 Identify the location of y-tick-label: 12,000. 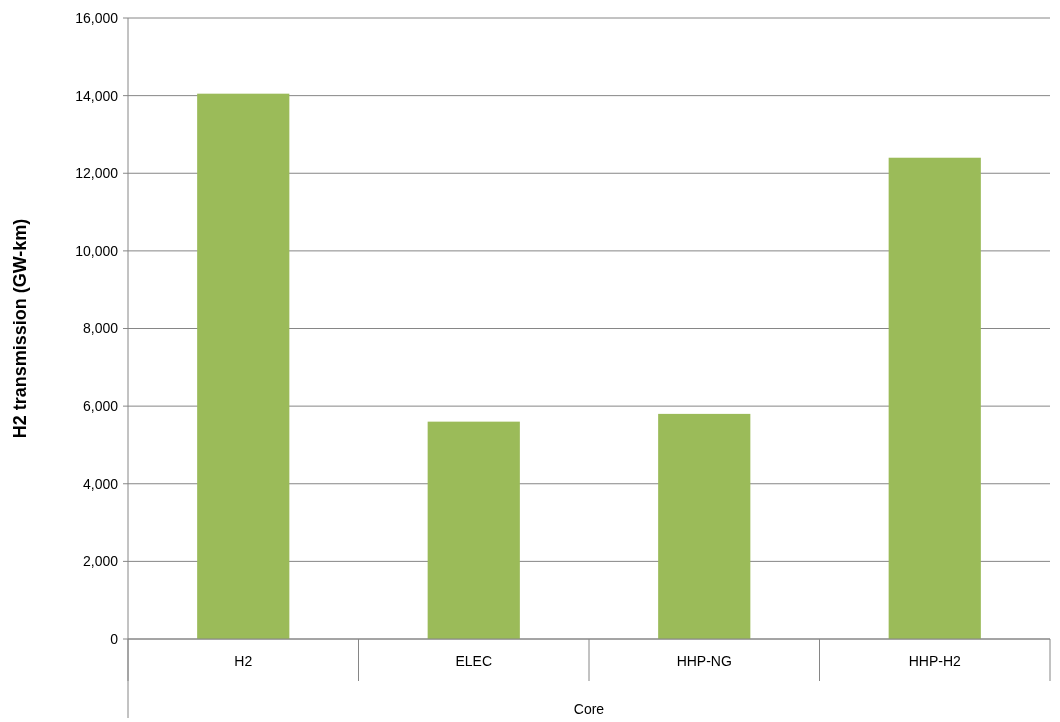
(97, 173).